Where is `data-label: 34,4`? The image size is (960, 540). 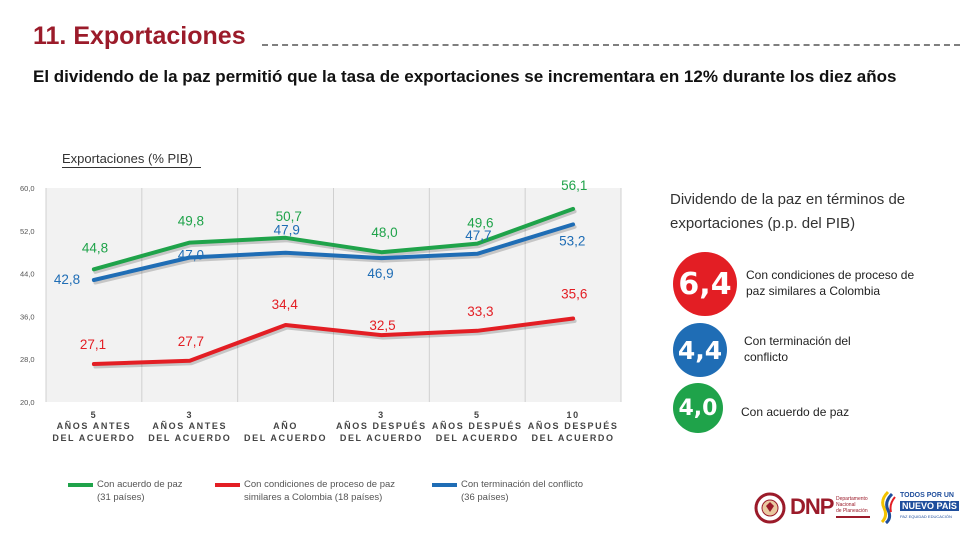
data-label: 34,4 is located at coordinates (285, 304).